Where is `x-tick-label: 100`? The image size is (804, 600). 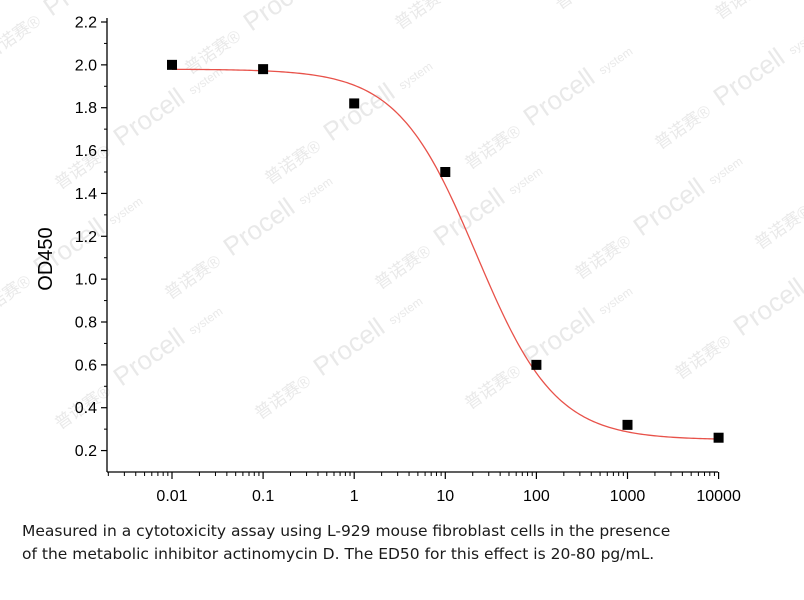
x-tick-label: 100 is located at coordinates (536, 496).